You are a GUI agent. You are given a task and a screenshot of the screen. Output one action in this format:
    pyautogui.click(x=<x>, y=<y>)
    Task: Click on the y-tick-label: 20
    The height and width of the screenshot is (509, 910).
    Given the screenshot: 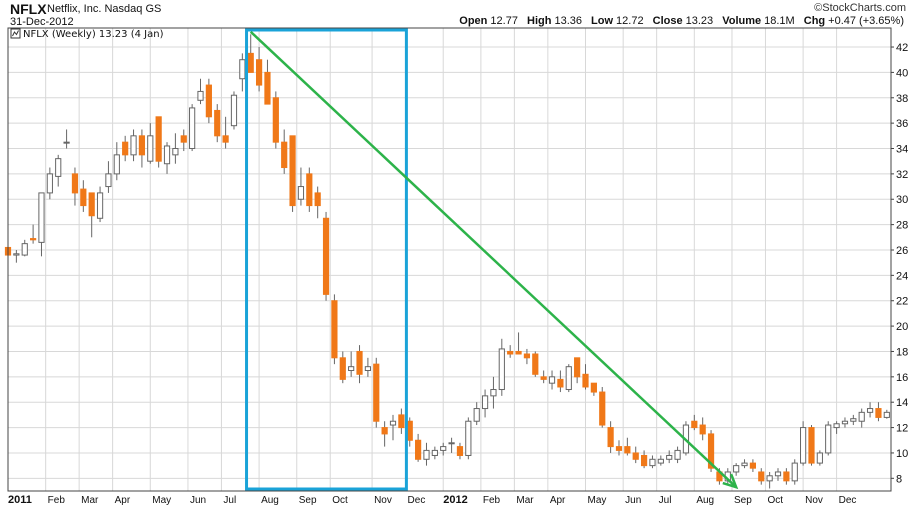 What is the action you would take?
    pyautogui.click(x=902, y=327)
    